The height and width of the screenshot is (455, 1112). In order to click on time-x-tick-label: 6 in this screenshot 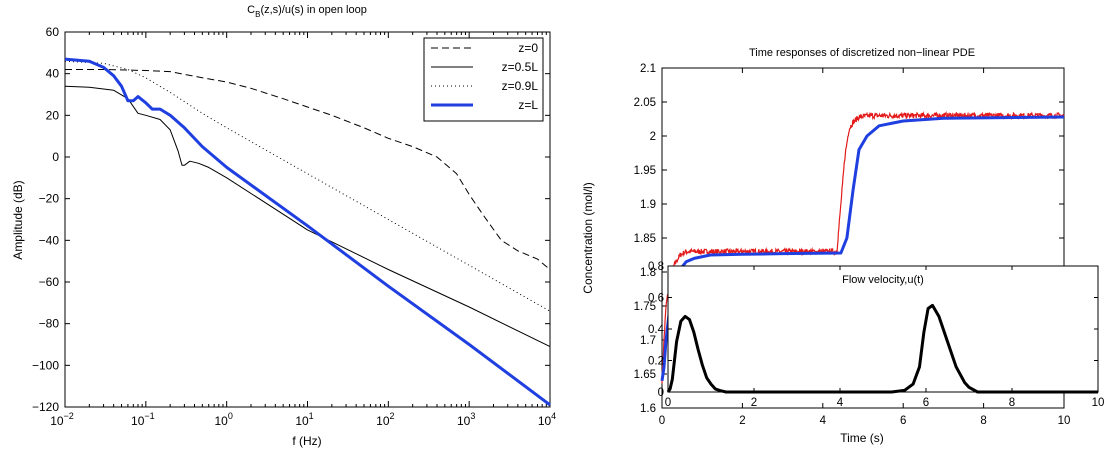, I will do `click(903, 421)`.